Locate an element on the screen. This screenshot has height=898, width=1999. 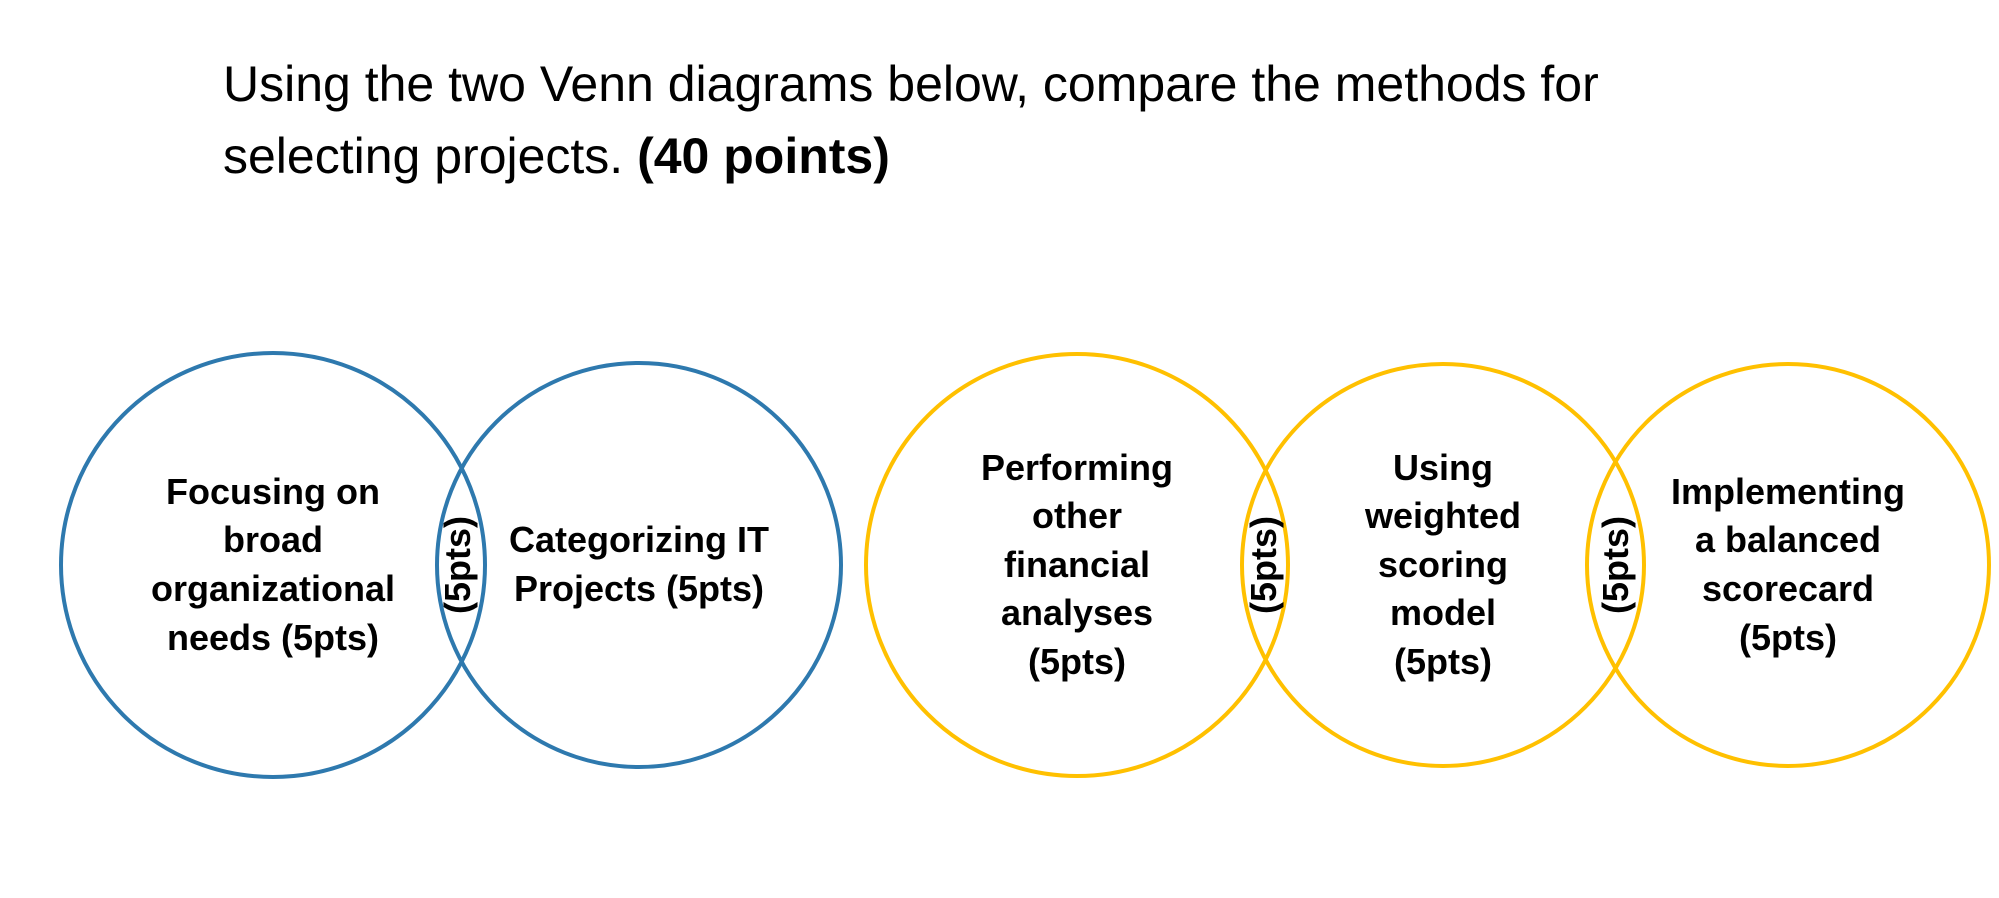
venn-right-circle-3: Implementing a balanced scorecard (5pts) is located at coordinates (1788, 565).